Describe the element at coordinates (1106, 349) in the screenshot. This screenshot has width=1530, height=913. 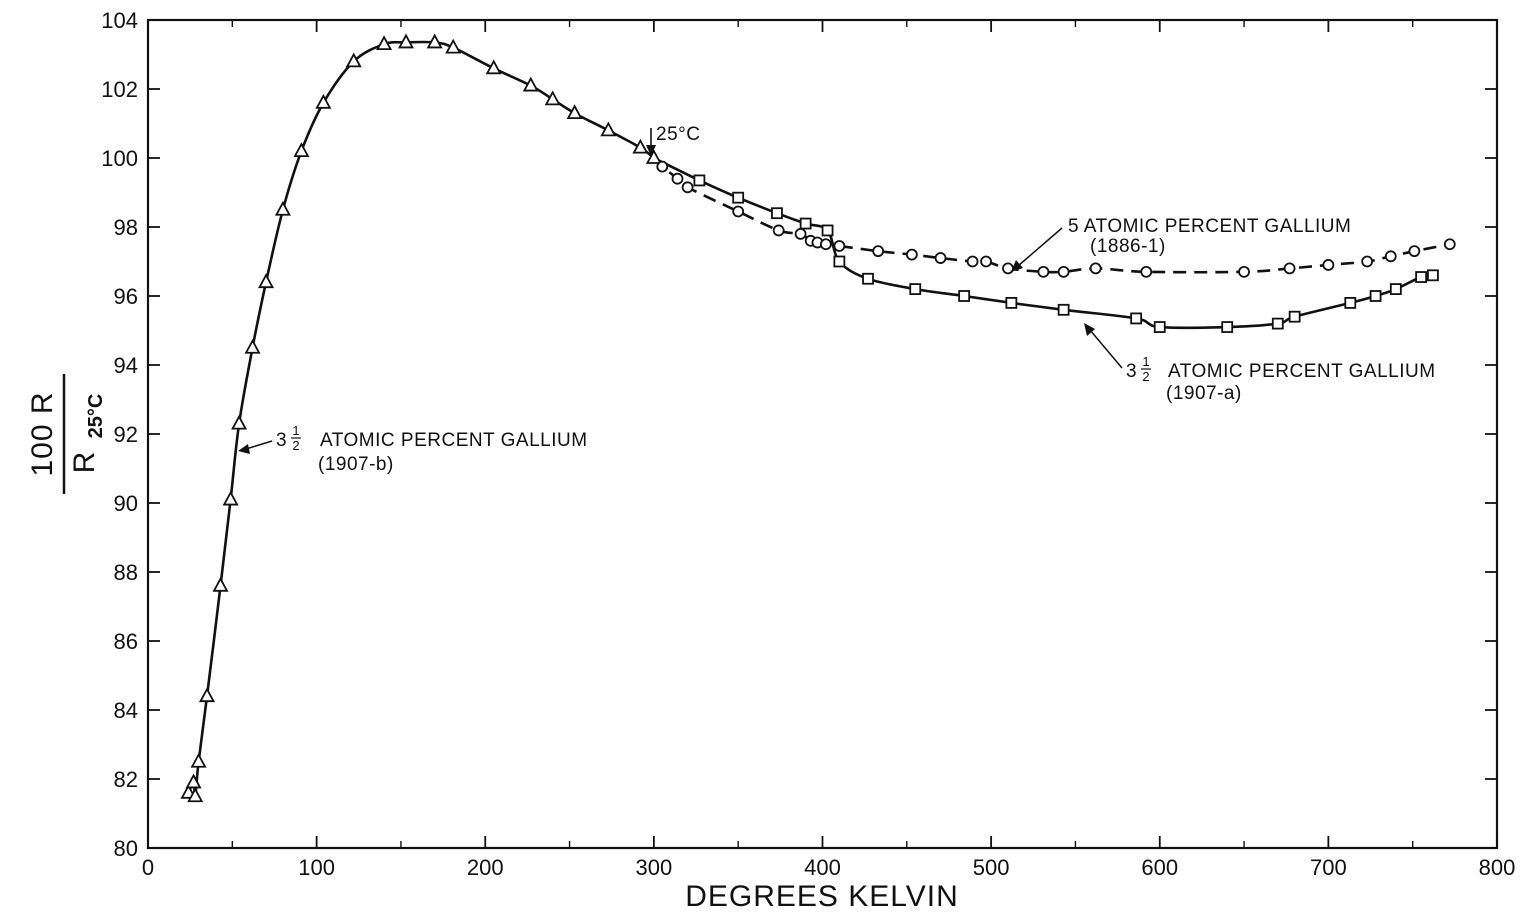
I see `annotation-three-half-a-arrow-line` at that location.